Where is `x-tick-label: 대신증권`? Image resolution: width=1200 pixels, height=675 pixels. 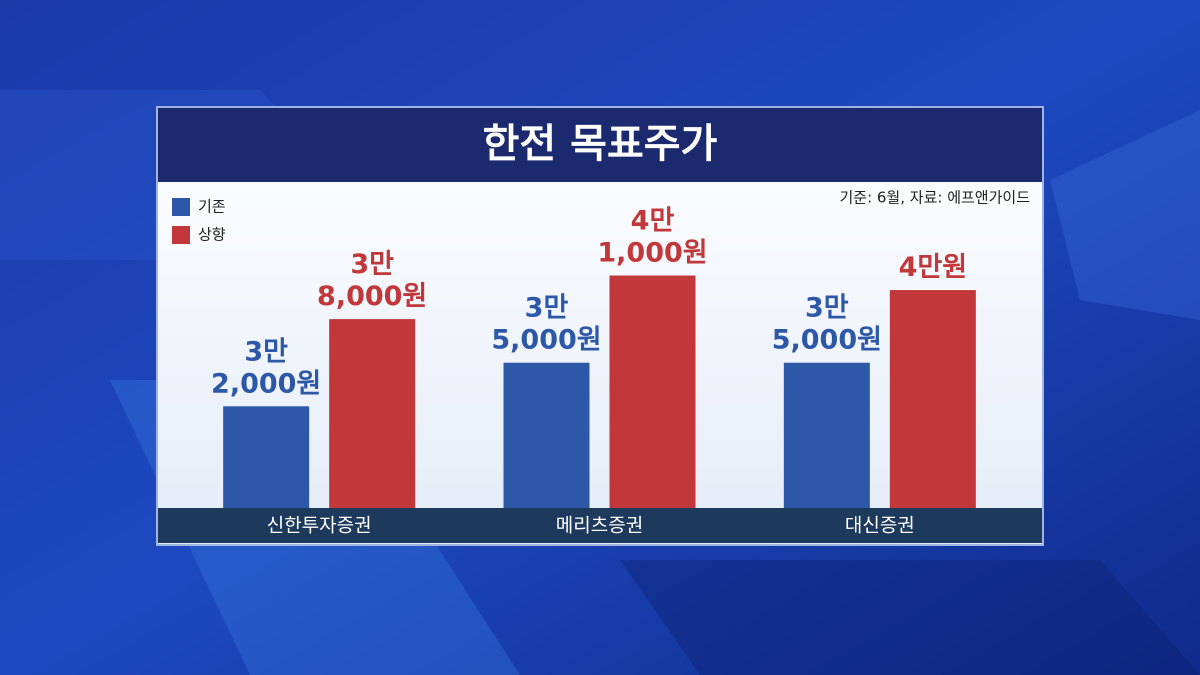 x-tick-label: 대신증권 is located at coordinates (880, 526).